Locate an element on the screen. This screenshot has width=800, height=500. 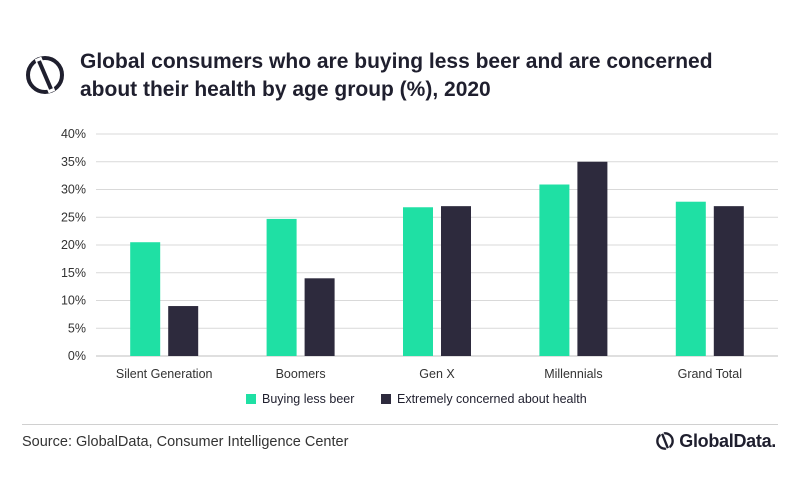
y-tick-label: 20% is located at coordinates (73, 245).